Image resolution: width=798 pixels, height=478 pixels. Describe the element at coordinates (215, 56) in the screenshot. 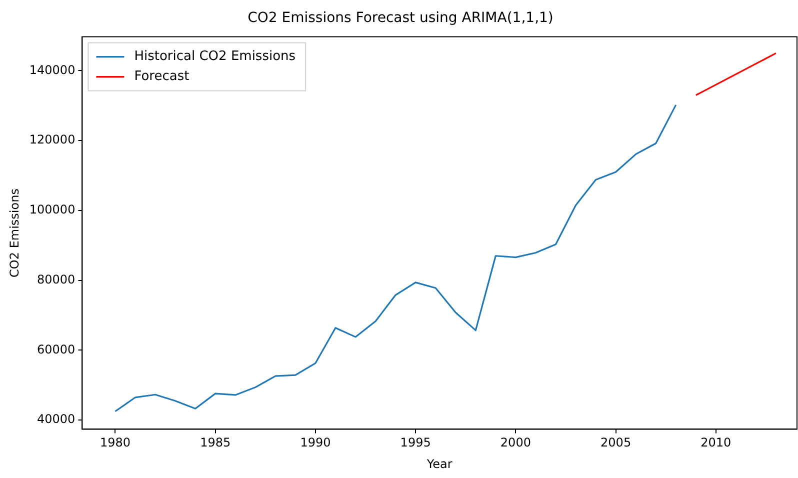

I see `legend-label: Historical CO2 Emissions` at that location.